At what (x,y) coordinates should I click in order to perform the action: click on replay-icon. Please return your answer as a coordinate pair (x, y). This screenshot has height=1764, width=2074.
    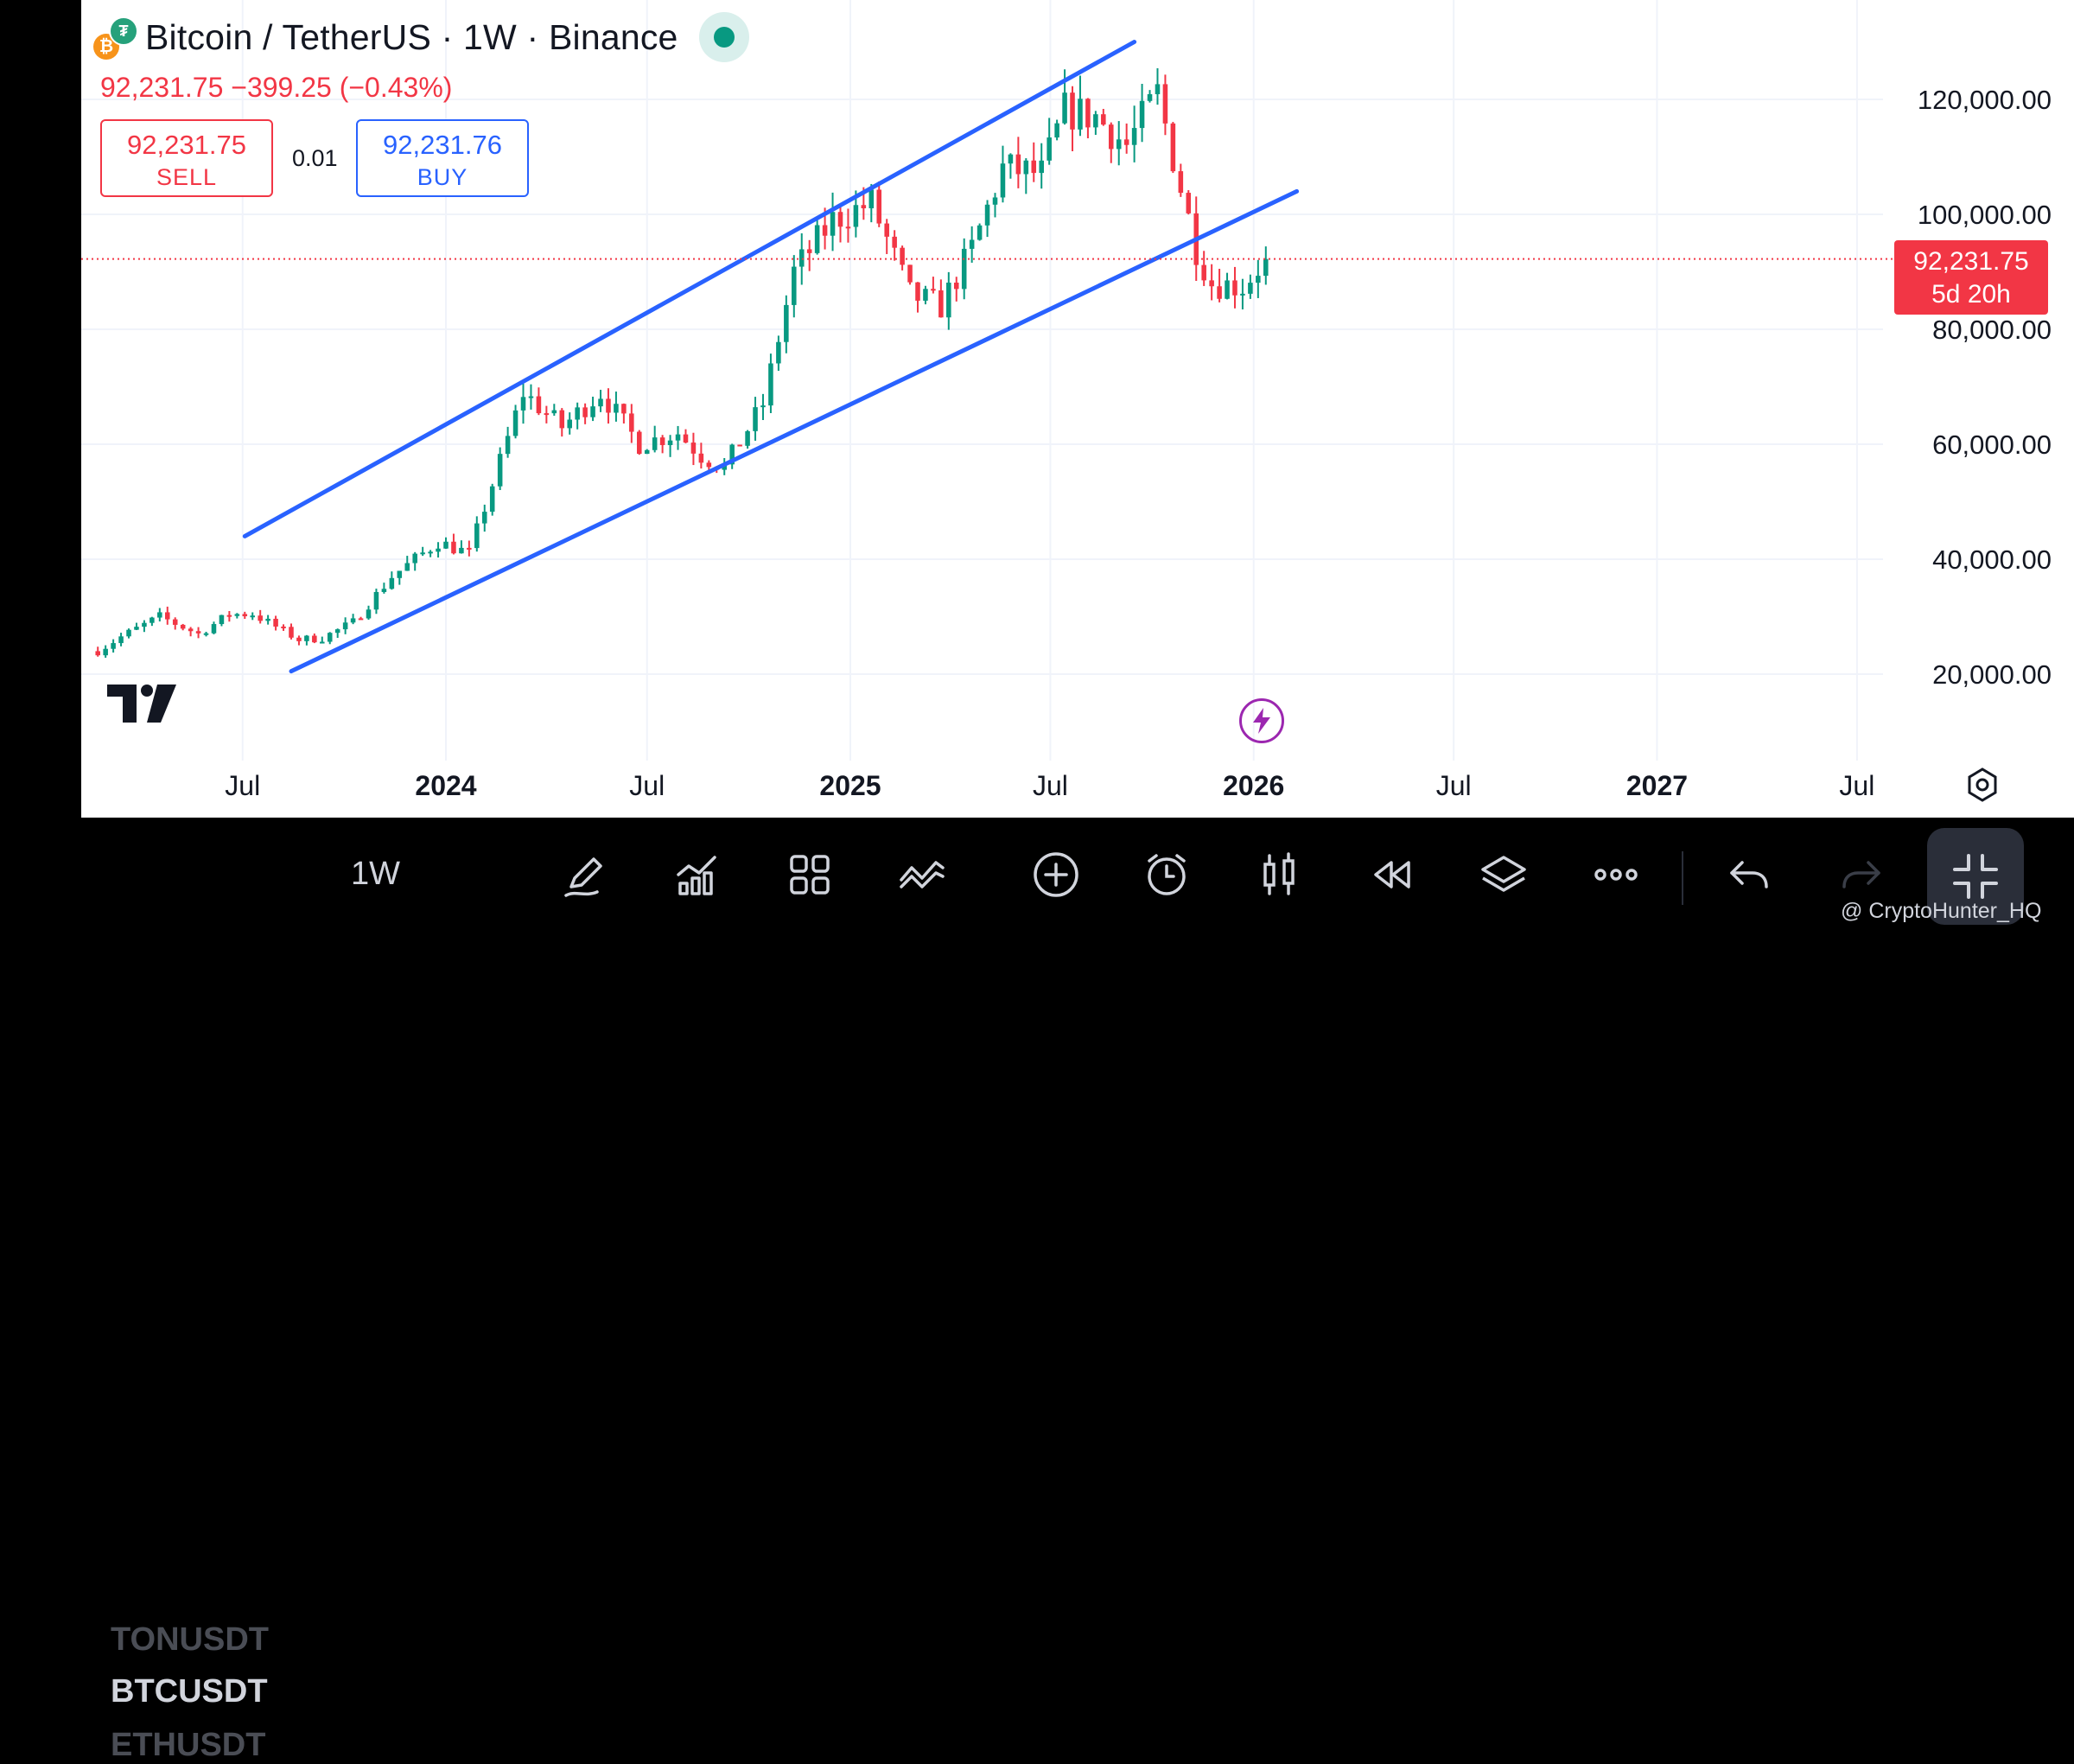
    Looking at the image, I should click on (1391, 874).